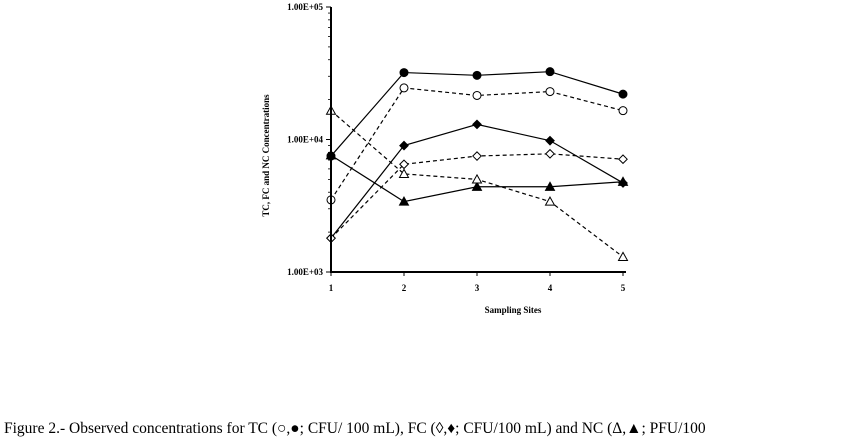  Describe the element at coordinates (623, 288) in the screenshot. I see `x-tick-label: 5` at that location.